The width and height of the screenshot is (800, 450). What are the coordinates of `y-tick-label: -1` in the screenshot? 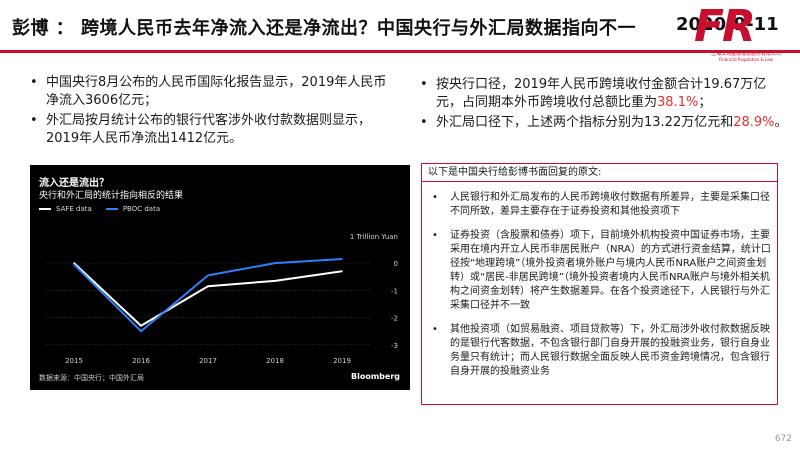 It's located at (394, 291).